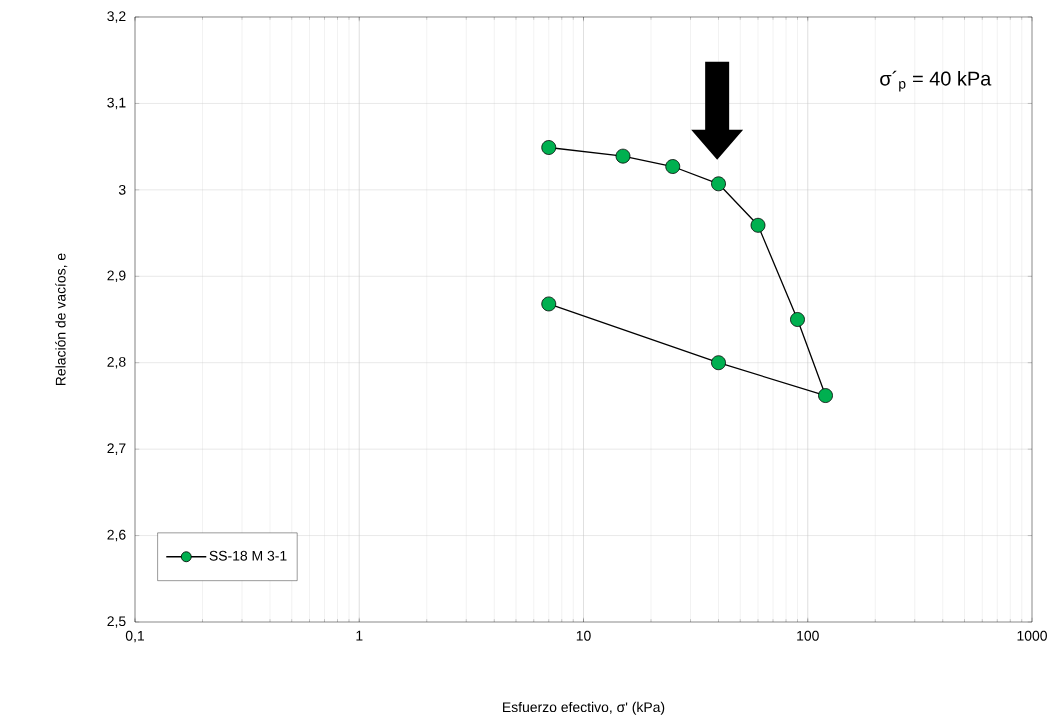  I want to click on legend-label: SS-18 M 3-1, so click(248, 555).